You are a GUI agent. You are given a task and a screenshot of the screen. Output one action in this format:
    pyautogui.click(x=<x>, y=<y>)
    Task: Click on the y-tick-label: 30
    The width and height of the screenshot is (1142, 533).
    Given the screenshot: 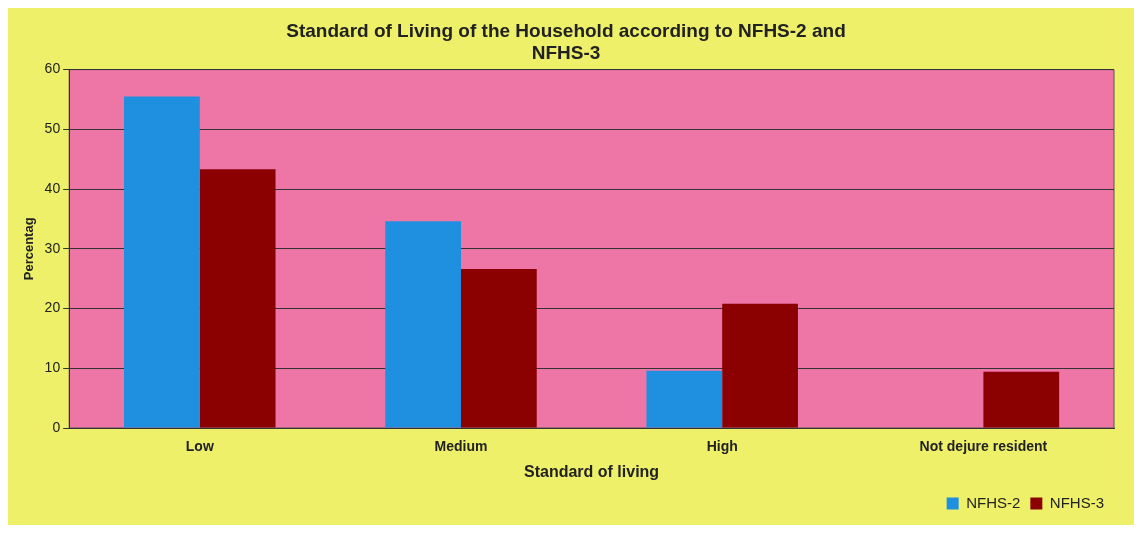 What is the action you would take?
    pyautogui.click(x=52, y=247)
    